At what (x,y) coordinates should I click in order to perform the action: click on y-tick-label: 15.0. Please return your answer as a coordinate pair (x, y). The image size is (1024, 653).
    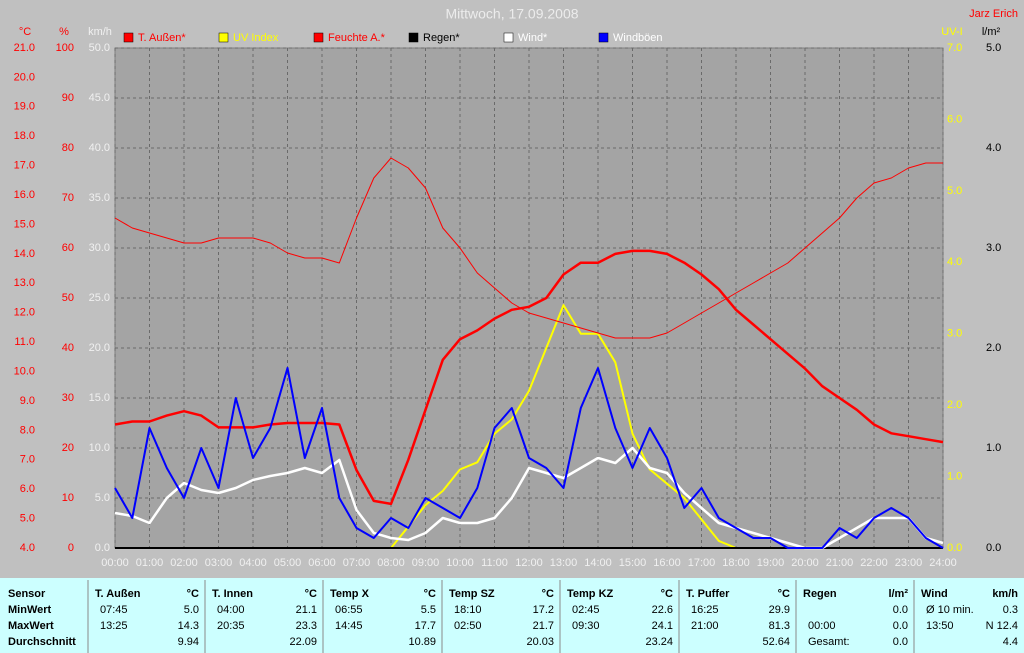
    Looking at the image, I should click on (24, 224).